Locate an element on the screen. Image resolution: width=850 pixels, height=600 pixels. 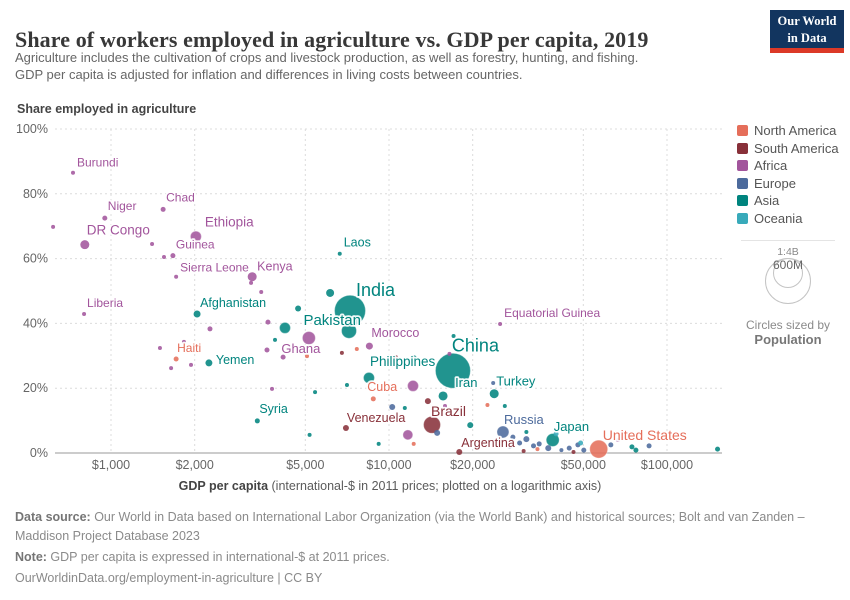
data-point-morocco is located at coordinates (369, 346).